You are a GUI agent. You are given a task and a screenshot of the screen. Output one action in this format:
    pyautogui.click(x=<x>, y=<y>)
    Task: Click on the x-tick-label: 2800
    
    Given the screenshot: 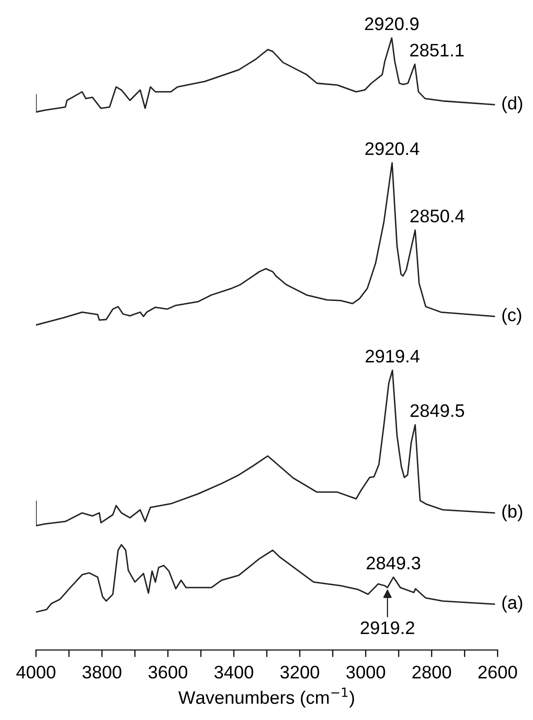 What is the action you would take?
    pyautogui.click(x=432, y=672)
    